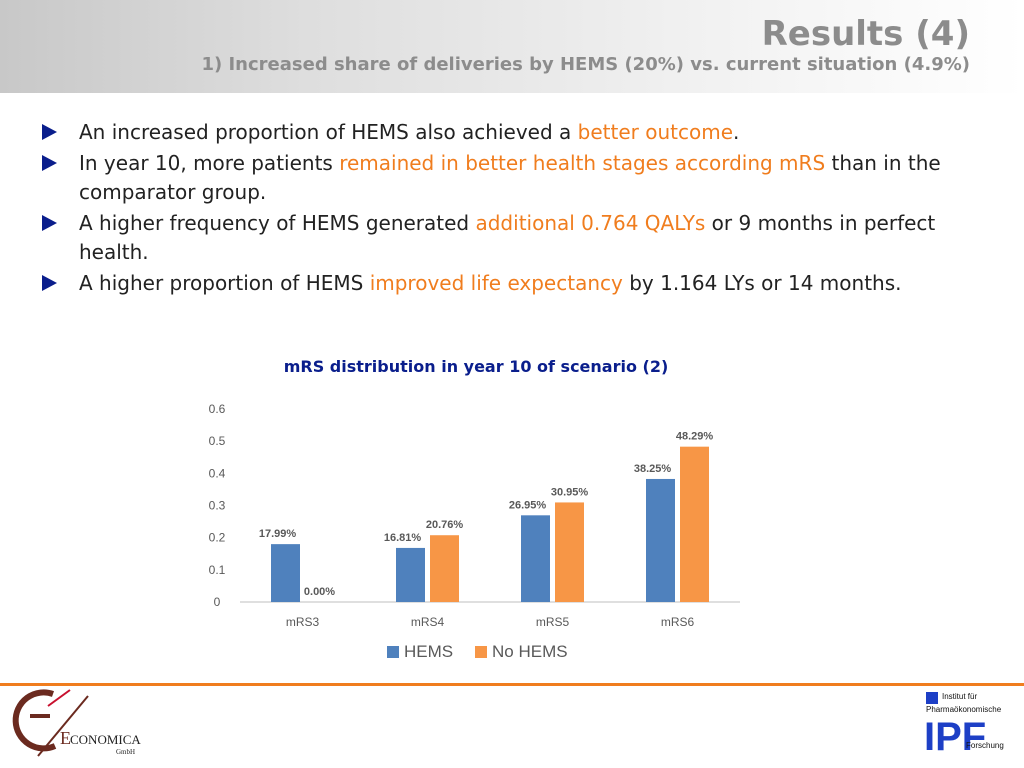 The image size is (1024, 768). Describe the element at coordinates (959, 696) in the screenshot. I see `ipf-logo-line1: Institut für` at that location.